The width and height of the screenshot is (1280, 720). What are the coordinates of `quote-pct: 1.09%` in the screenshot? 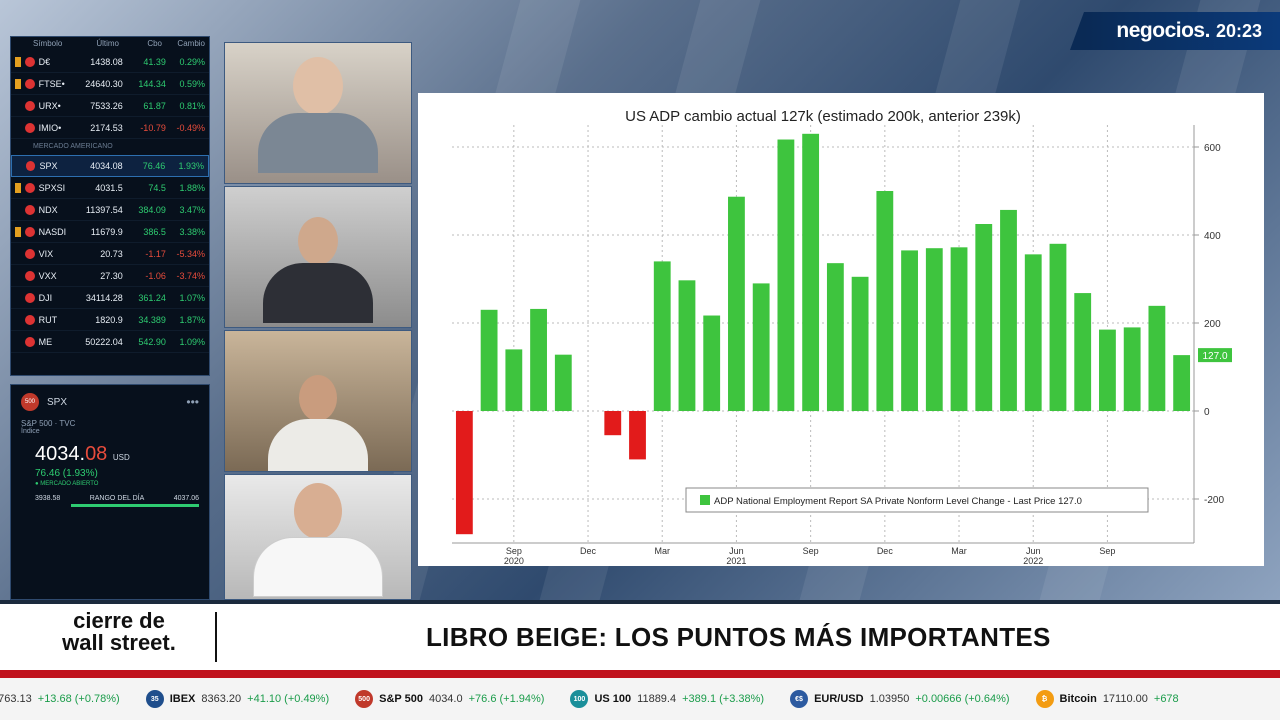 It's located at (192, 341).